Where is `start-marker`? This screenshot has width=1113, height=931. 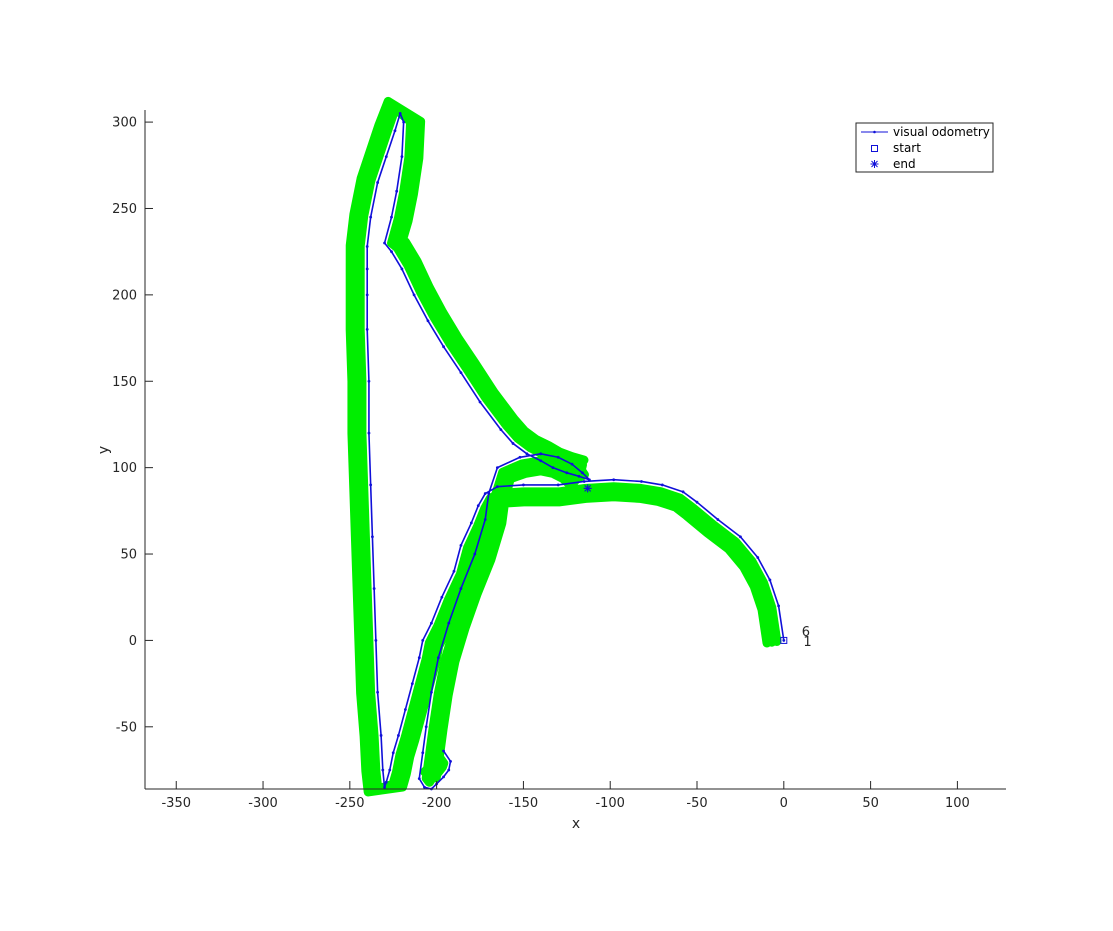 start-marker is located at coordinates (784, 640).